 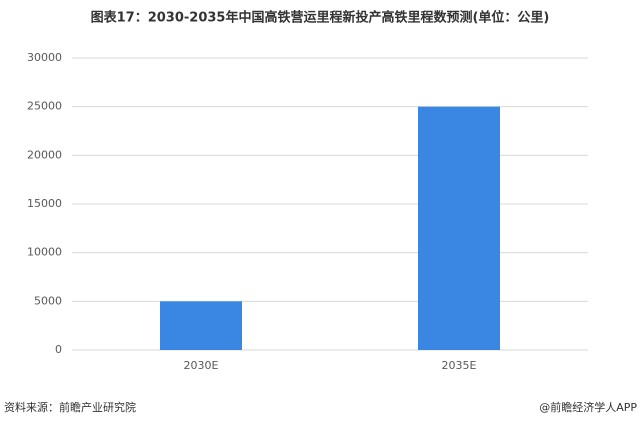 I want to click on chart-title: 图表17：2030-2035年中国高铁营运里程新投产高铁里程数预测(单位：公里), so click(x=320, y=18).